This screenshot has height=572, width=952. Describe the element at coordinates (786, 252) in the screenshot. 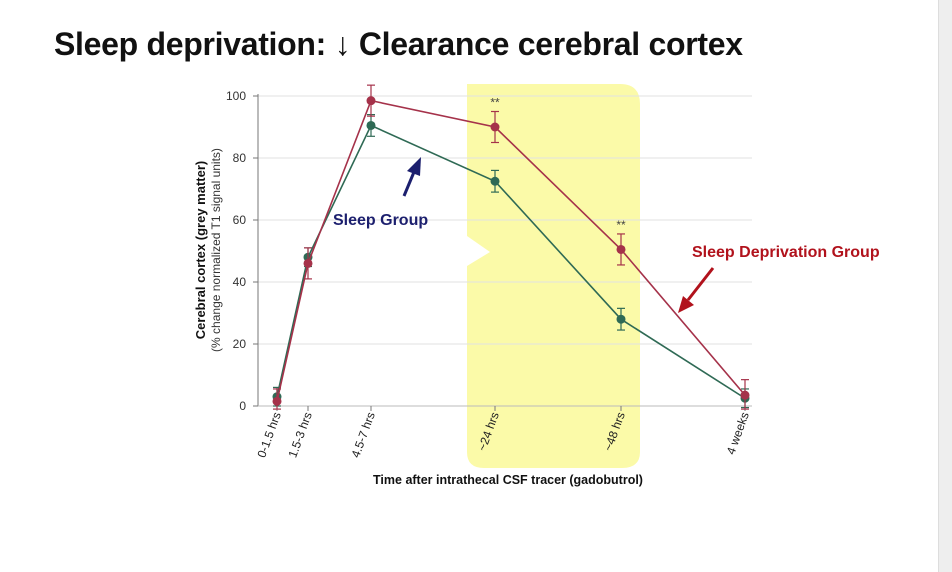

I see `sleep-deprivation-group-label: Sleep Deprivation Group` at that location.